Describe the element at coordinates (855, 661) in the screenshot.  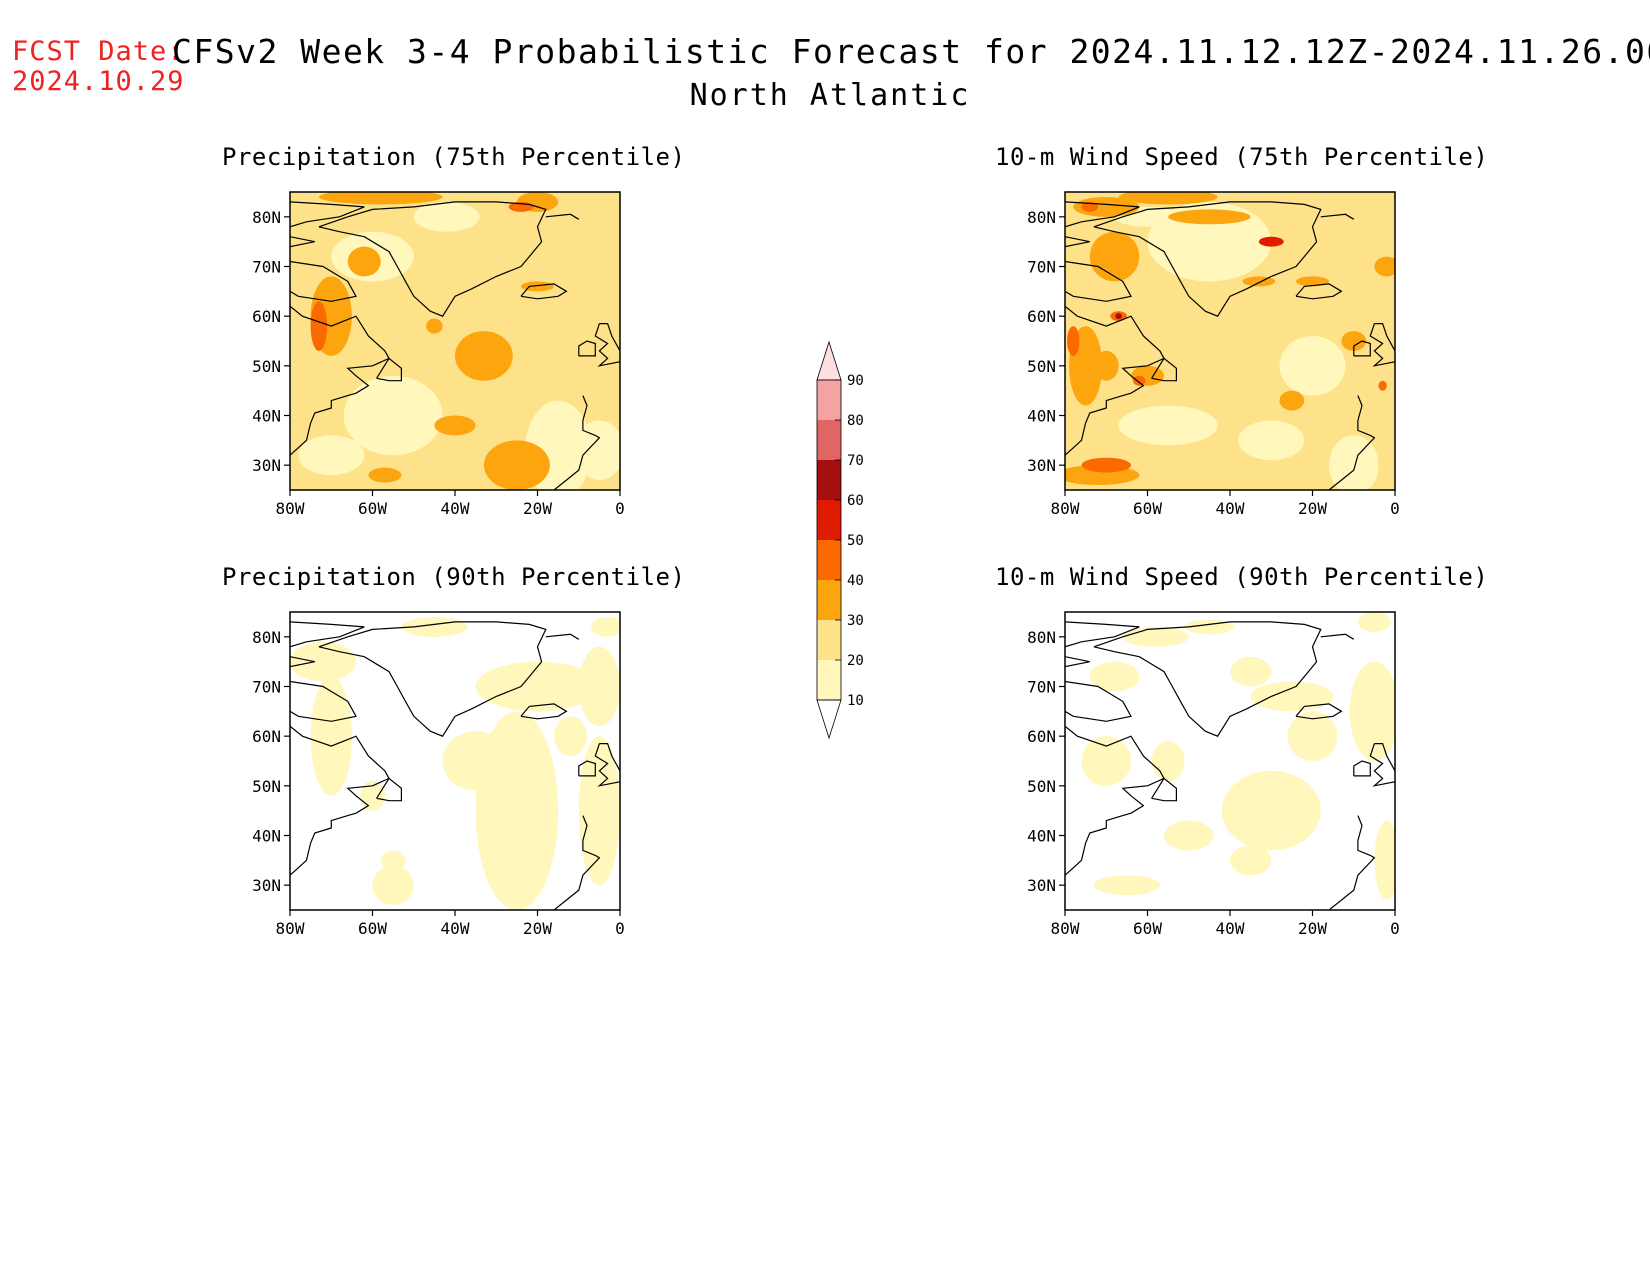
I see `colorbar-label: 20` at that location.